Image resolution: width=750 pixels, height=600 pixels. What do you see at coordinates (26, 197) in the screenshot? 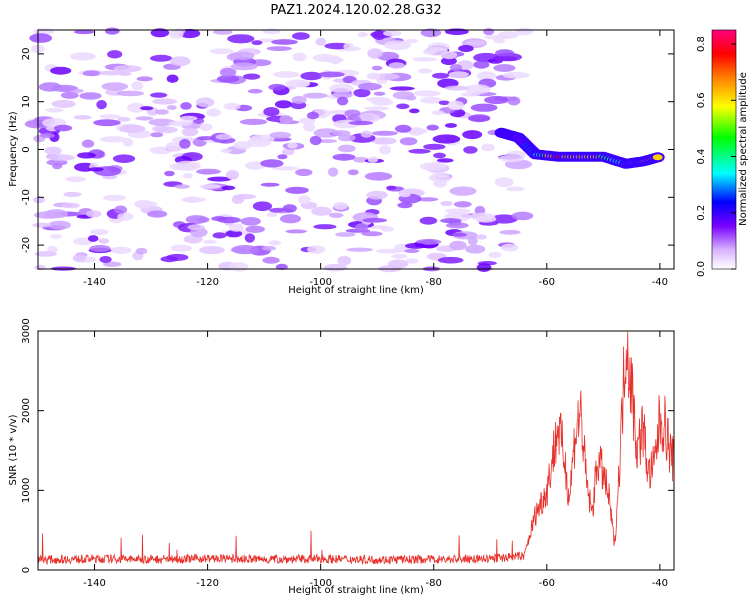
I see `y-tick-label: -10` at bounding box center [26, 197].